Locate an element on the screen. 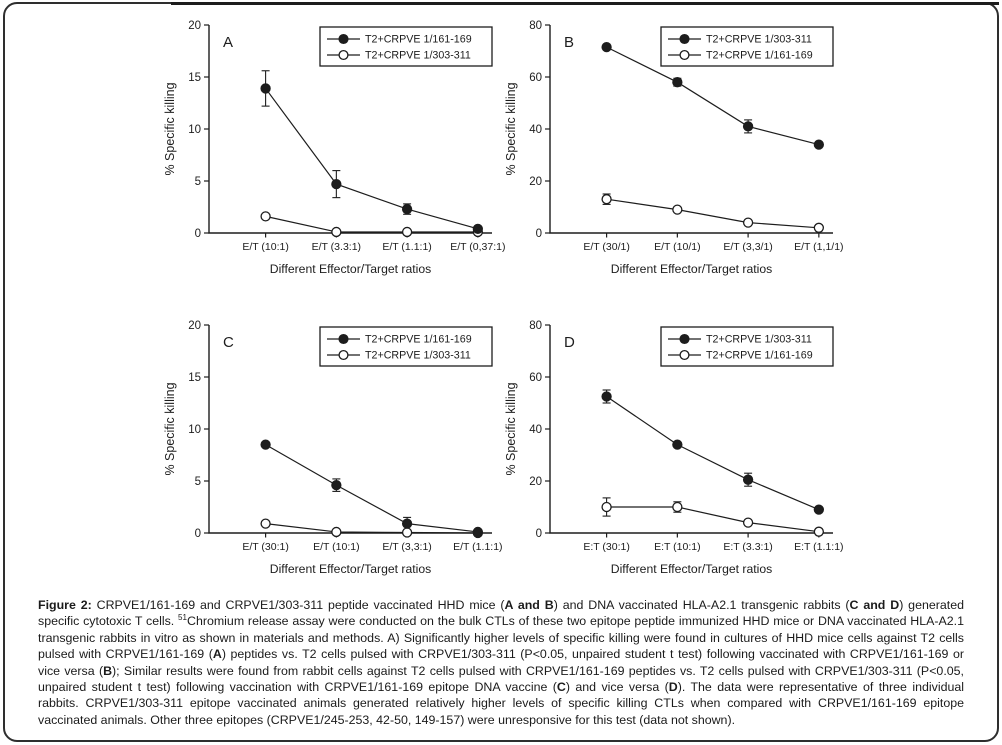 The height and width of the screenshot is (745, 1002). y-tick-label: 80 is located at coordinates (535, 326).